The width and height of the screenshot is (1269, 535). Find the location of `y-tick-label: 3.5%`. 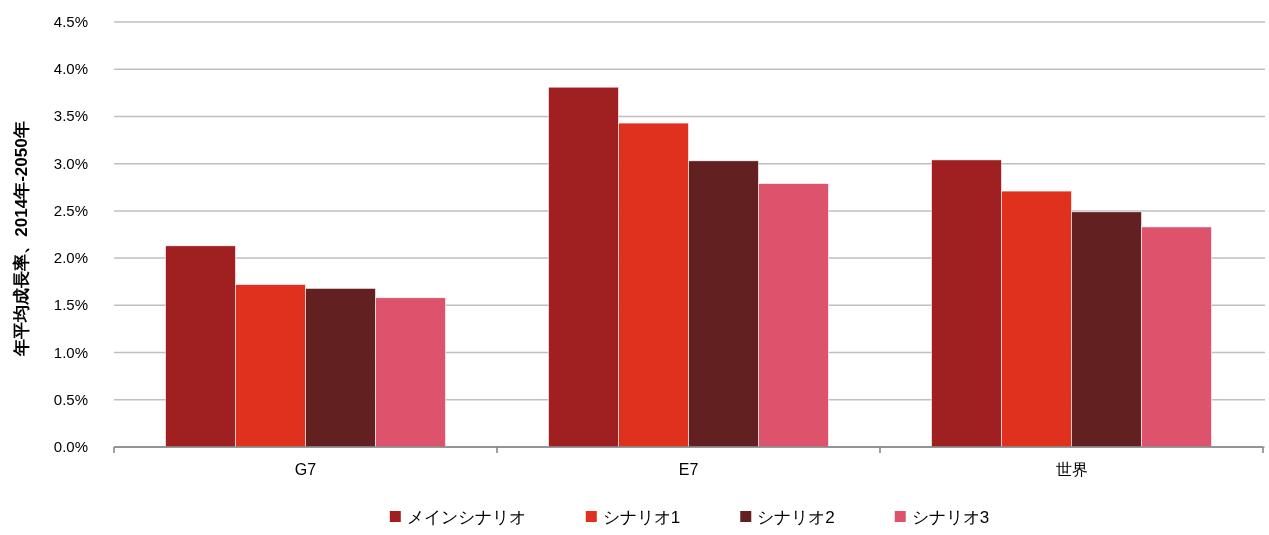

y-tick-label: 3.5% is located at coordinates (70, 116).